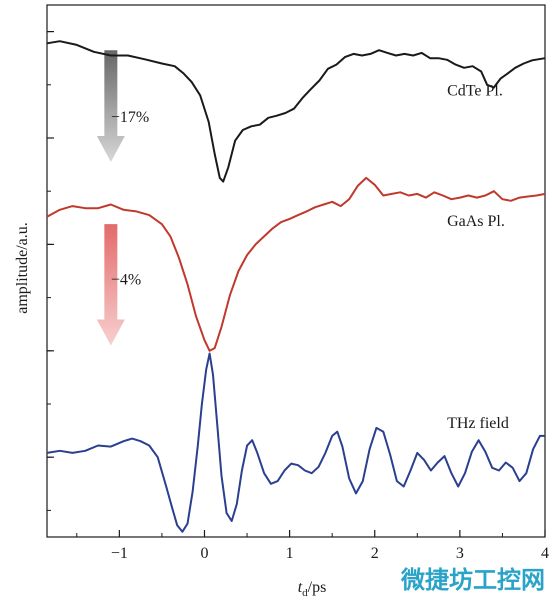 The width and height of the screenshot is (552, 600). Describe the element at coordinates (110, 106) in the screenshot. I see `cdte-reduction-arrow` at that location.